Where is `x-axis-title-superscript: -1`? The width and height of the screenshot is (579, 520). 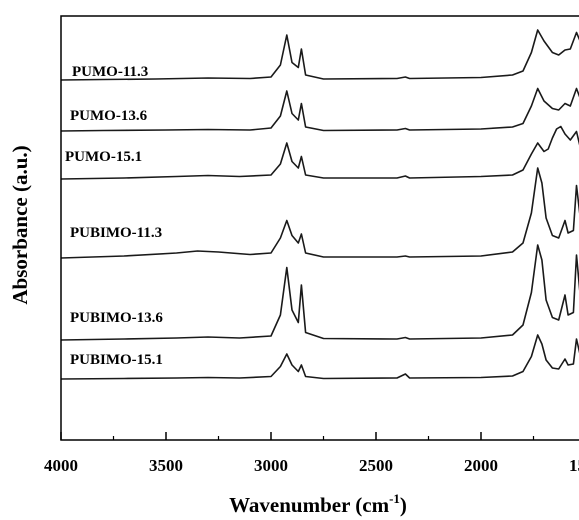
x-axis-title-superscript: -1 is located at coordinates (394, 498).